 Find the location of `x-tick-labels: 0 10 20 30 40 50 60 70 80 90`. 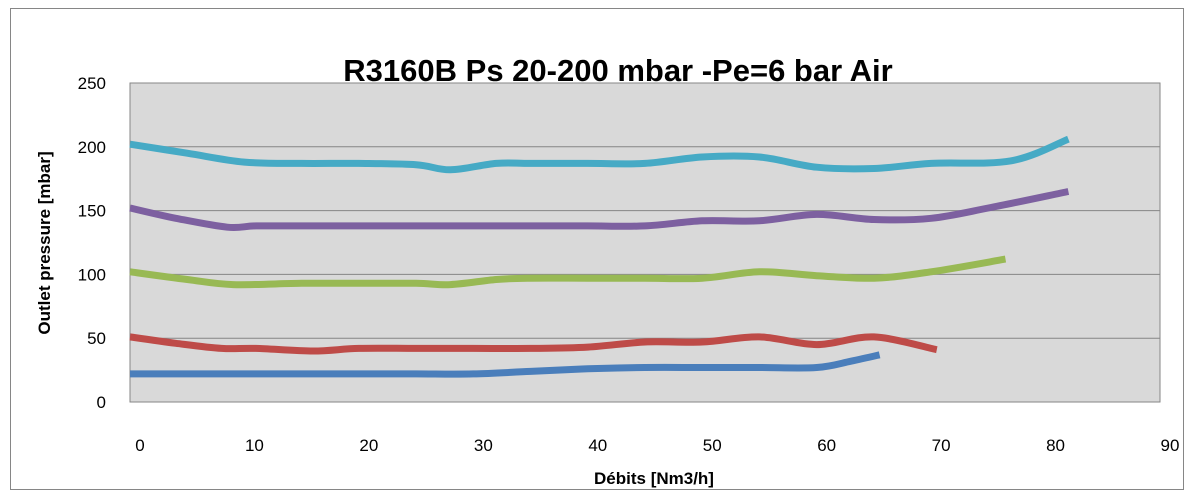

x-tick-labels: 0 10 20 30 40 50 60 70 80 90 is located at coordinates (657, 445).